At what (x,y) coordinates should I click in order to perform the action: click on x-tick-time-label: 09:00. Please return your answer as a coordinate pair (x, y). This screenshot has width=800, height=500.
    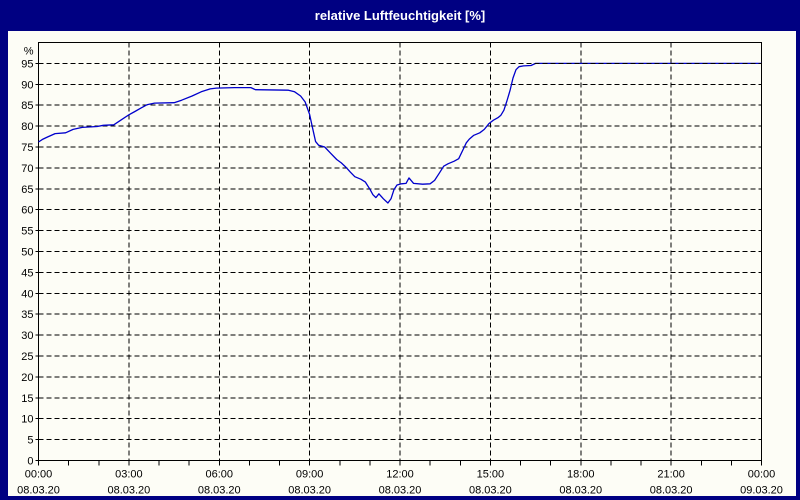
    Looking at the image, I should click on (310, 475).